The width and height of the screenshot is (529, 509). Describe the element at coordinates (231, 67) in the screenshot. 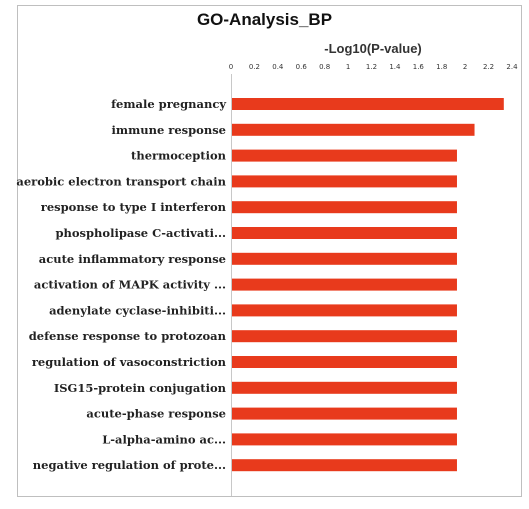

I see `x-tick-label: 0` at that location.